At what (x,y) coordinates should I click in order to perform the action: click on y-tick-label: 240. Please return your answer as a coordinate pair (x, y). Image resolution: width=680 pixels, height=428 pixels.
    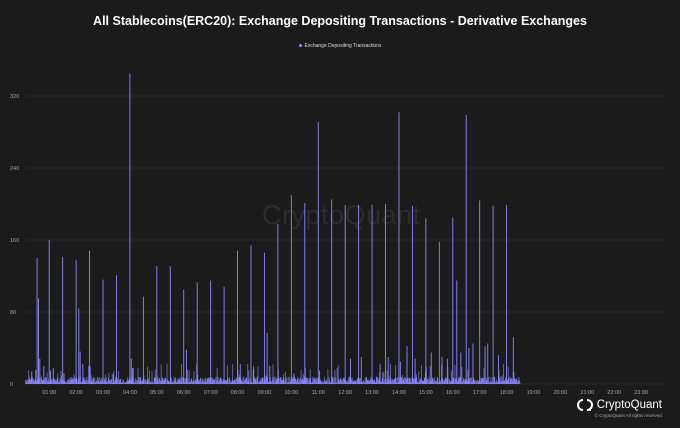
    Looking at the image, I should click on (14, 169).